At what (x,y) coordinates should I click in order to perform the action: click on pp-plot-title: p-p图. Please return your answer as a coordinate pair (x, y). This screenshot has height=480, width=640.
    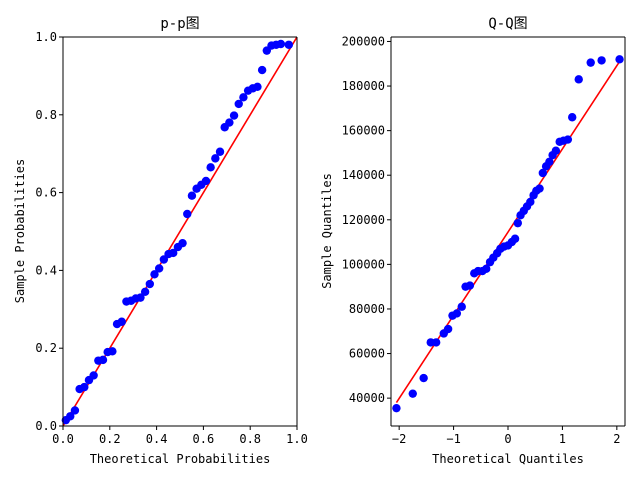
    Looking at the image, I should click on (179, 24).